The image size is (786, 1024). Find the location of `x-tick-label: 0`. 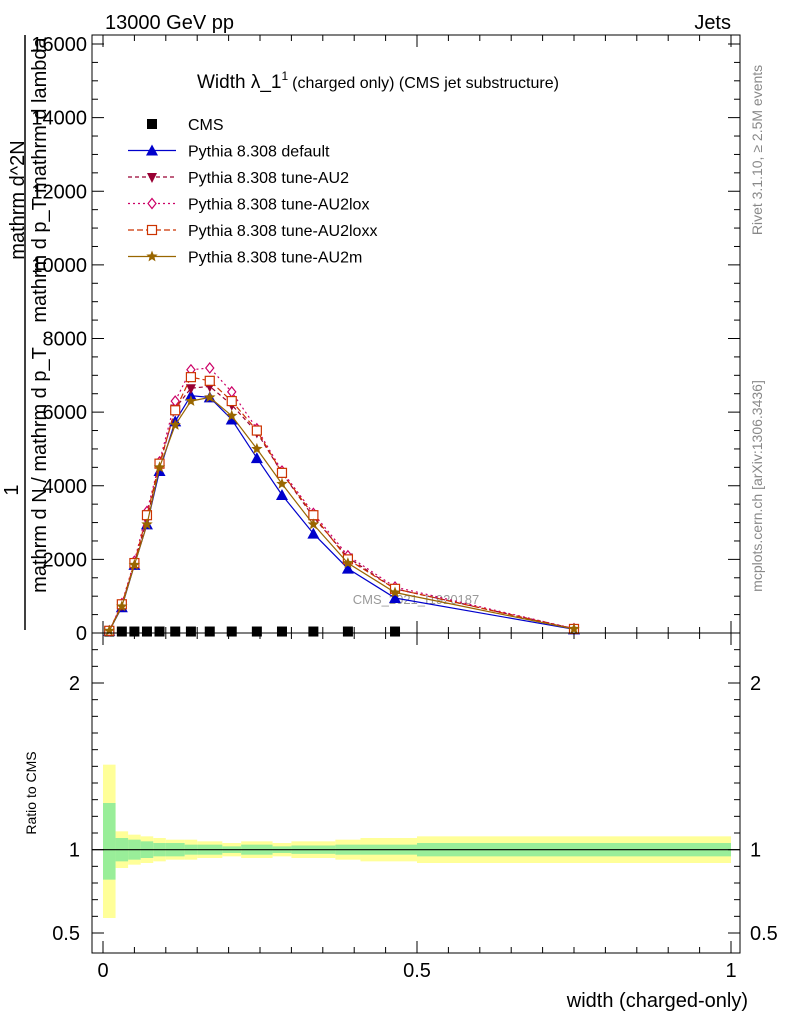

x-tick-label: 0 is located at coordinates (102, 971).